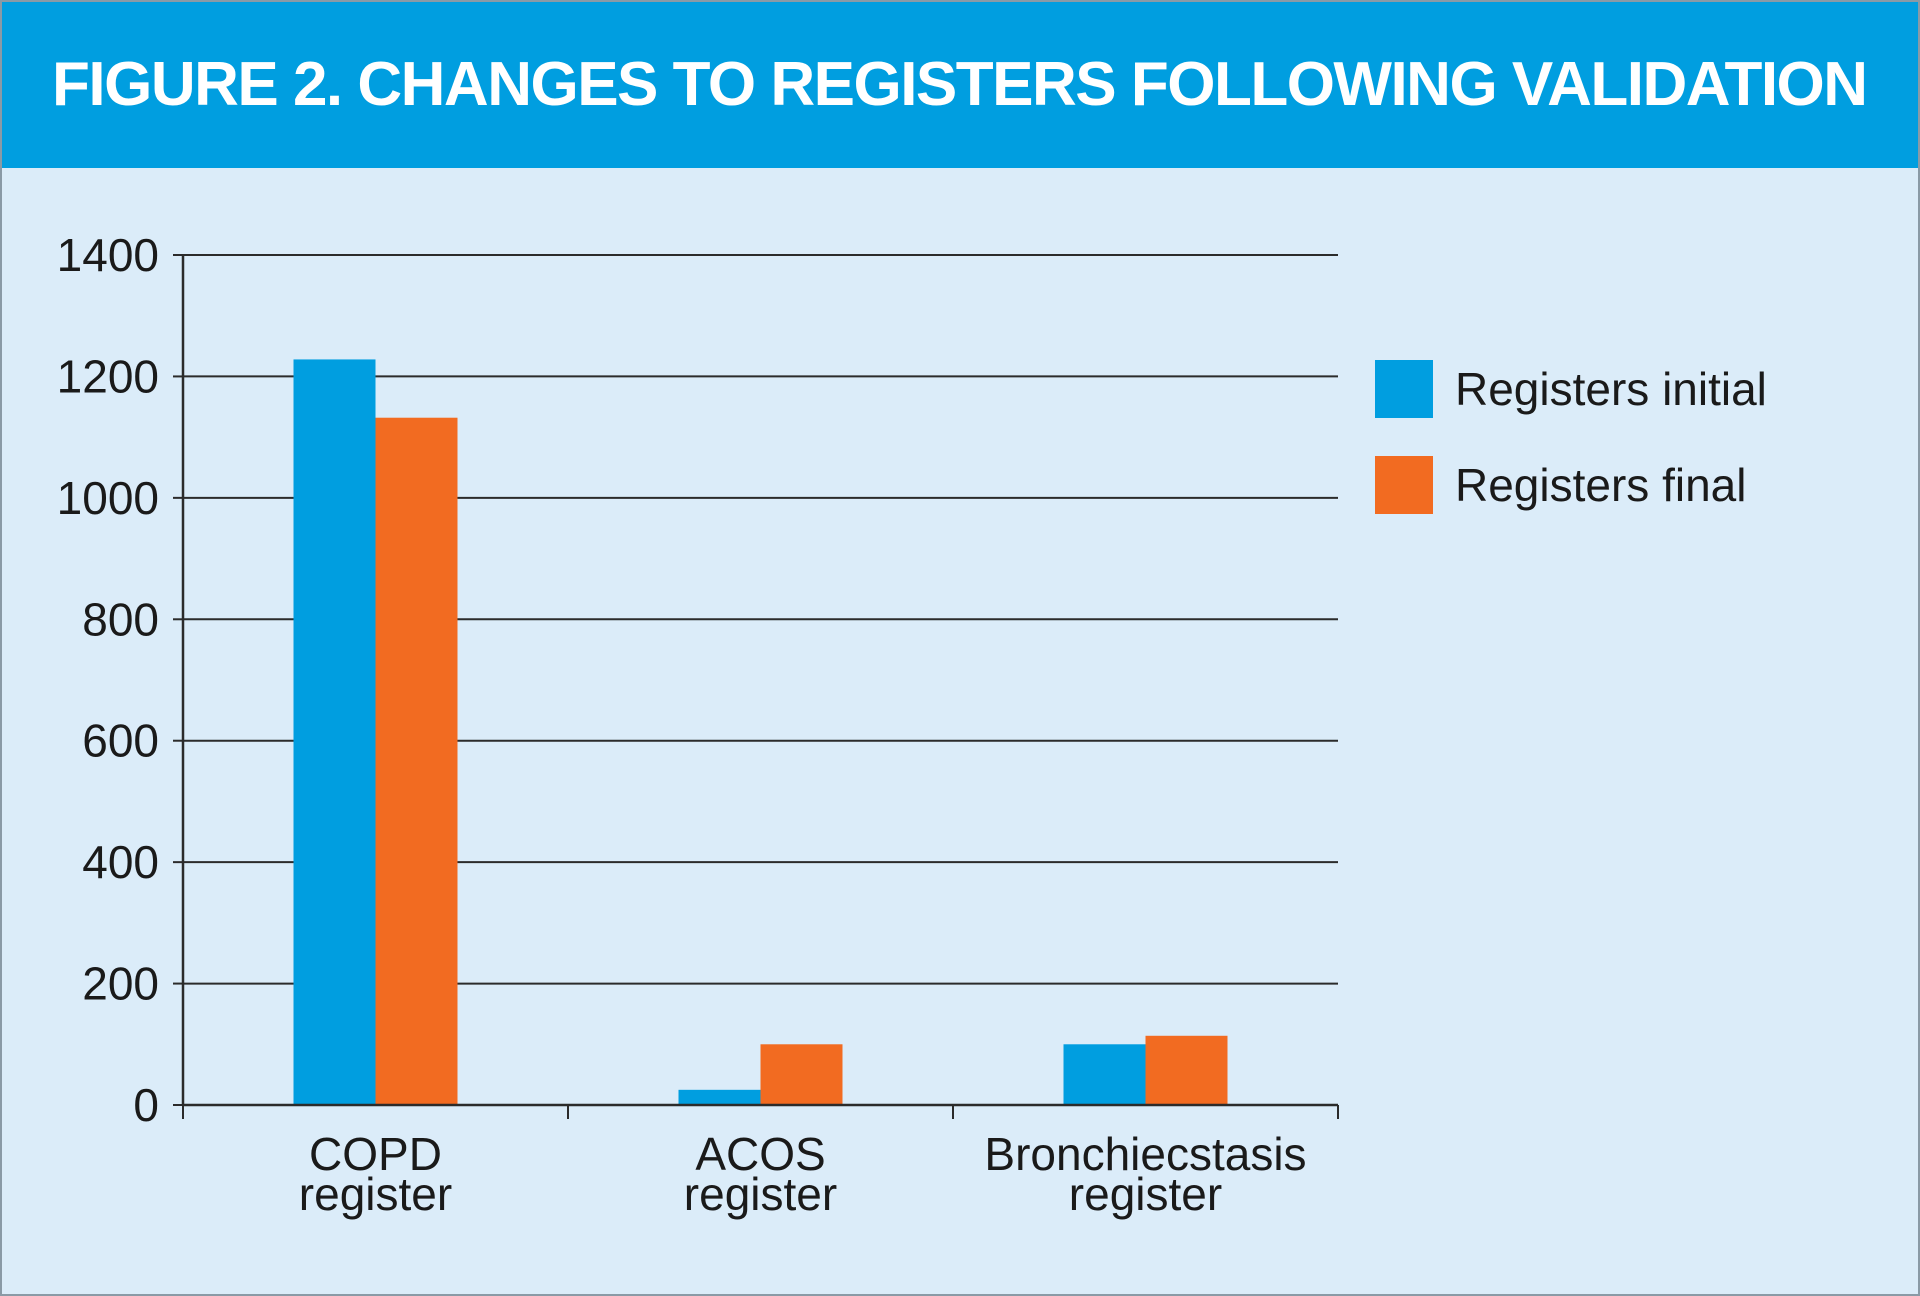 This screenshot has width=1920, height=1296. I want to click on x-tick-label: ACOS, so click(760, 1154).